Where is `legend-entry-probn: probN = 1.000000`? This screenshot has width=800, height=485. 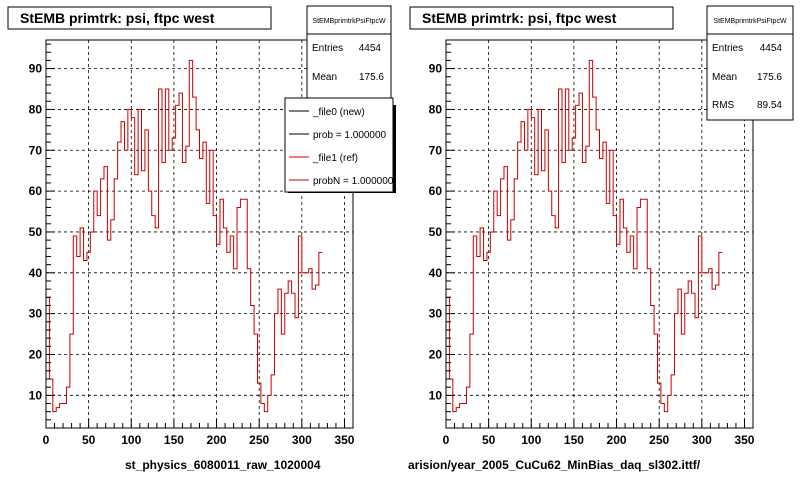 legend-entry-probn: probN = 1.000000 is located at coordinates (353, 181).